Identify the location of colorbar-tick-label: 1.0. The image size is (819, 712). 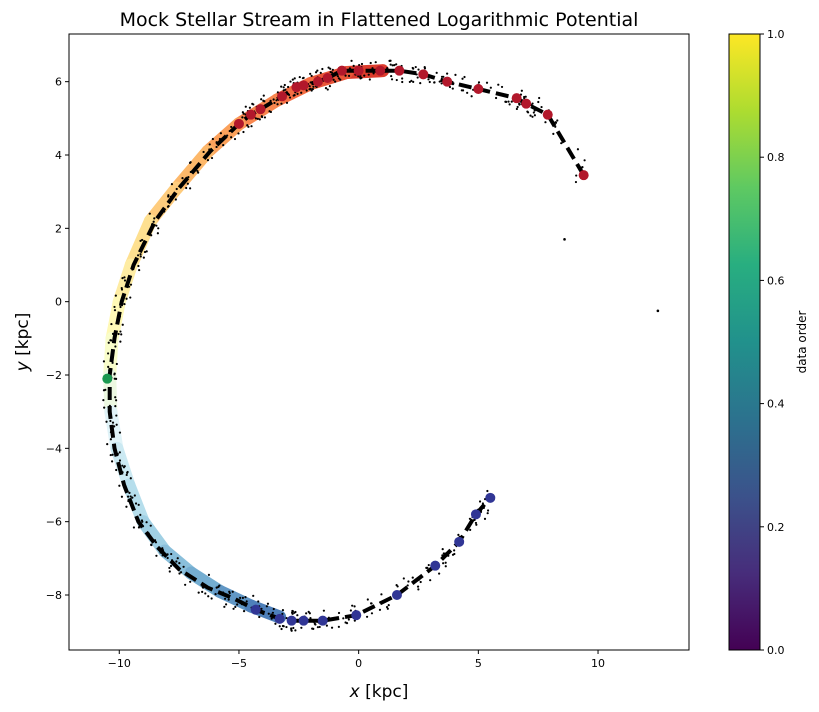
(776, 34).